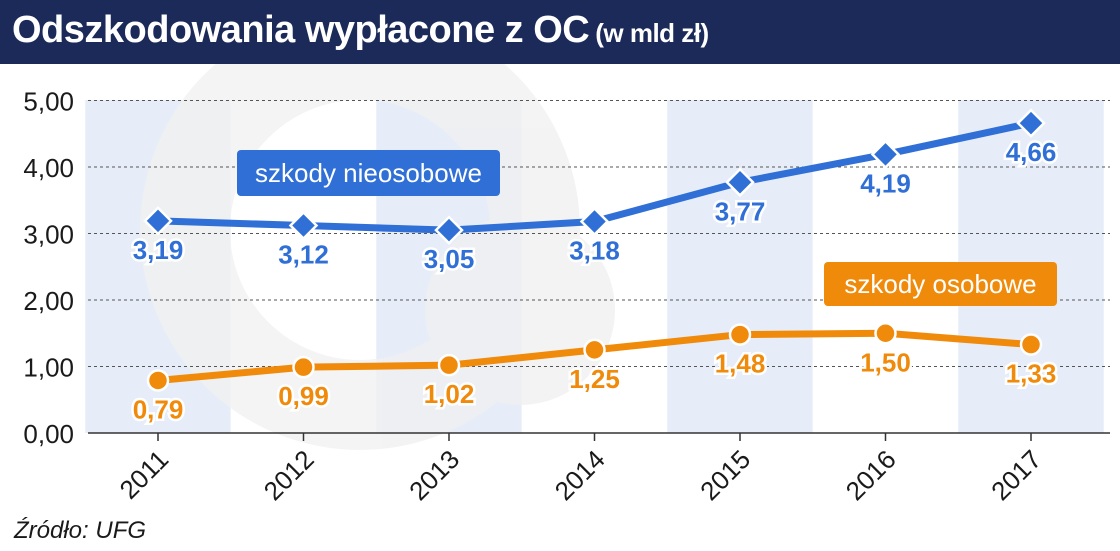 This screenshot has height=551, width=1120. Describe the element at coordinates (594, 379) in the screenshot. I see `data-label: 1,25` at that location.